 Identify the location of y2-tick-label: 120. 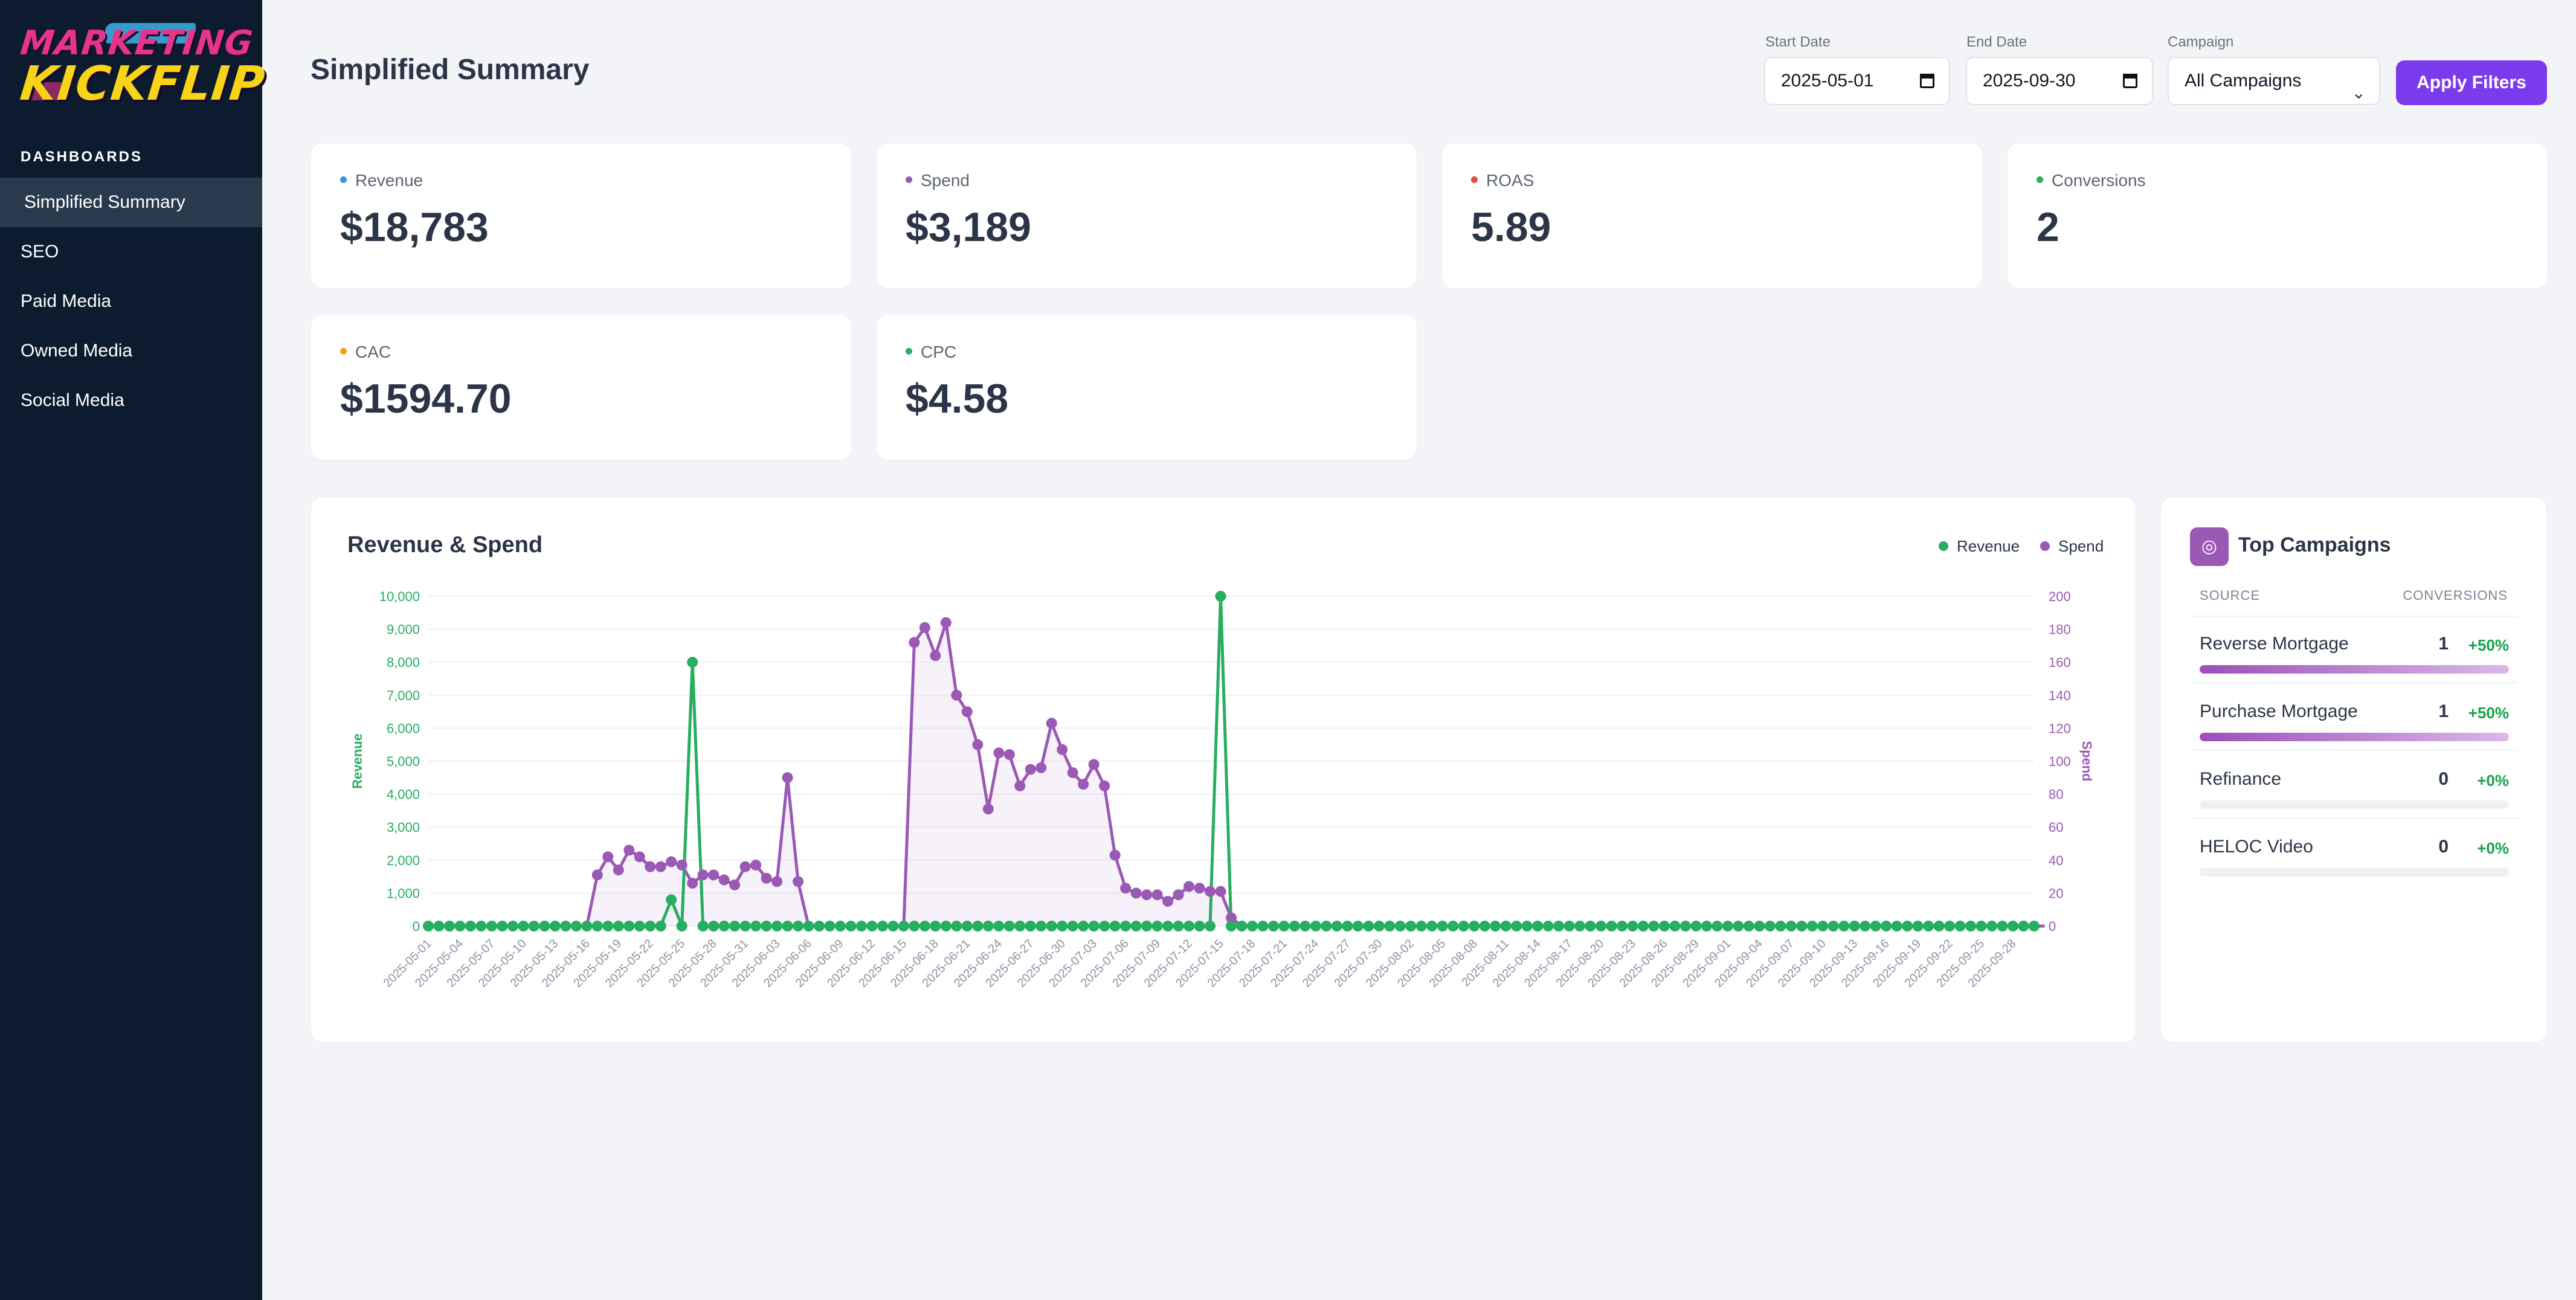
(2060, 728).